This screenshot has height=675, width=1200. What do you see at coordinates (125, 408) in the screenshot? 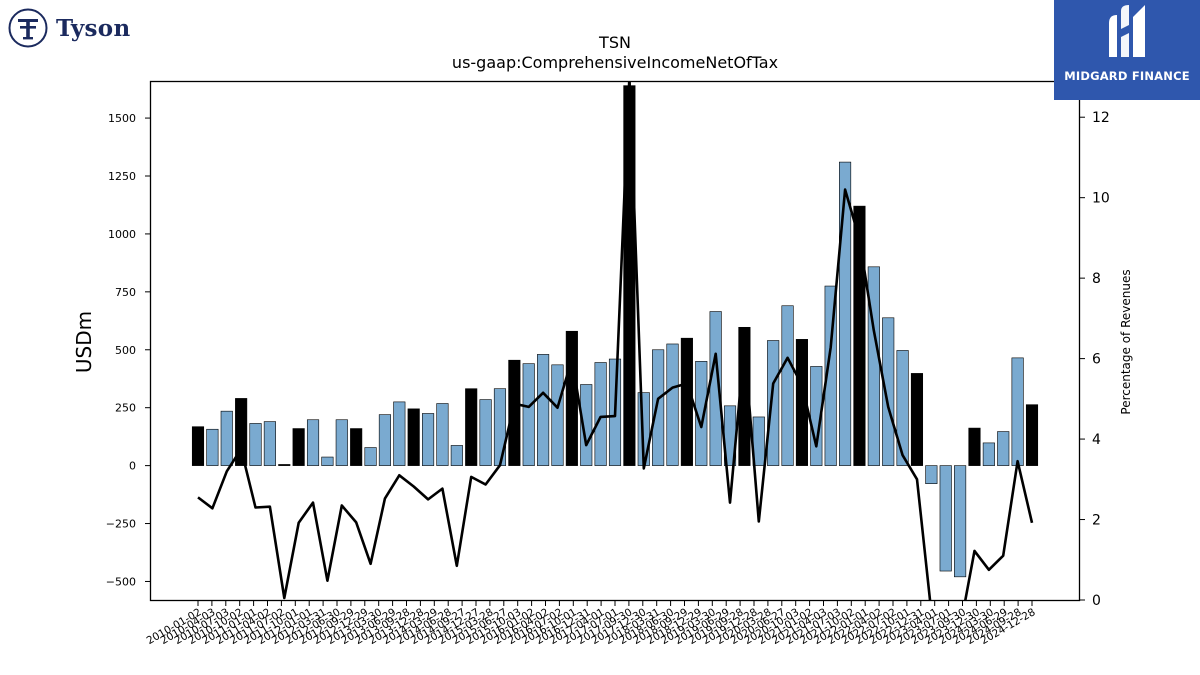
I see `y-tick-label: 250` at bounding box center [125, 408].